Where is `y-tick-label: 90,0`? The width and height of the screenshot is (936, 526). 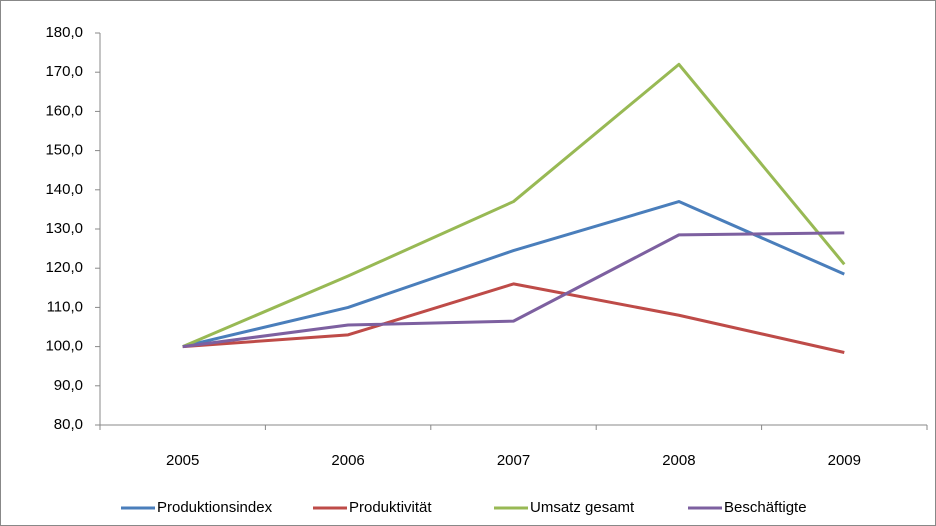 y-tick-label: 90,0 is located at coordinates (68, 385).